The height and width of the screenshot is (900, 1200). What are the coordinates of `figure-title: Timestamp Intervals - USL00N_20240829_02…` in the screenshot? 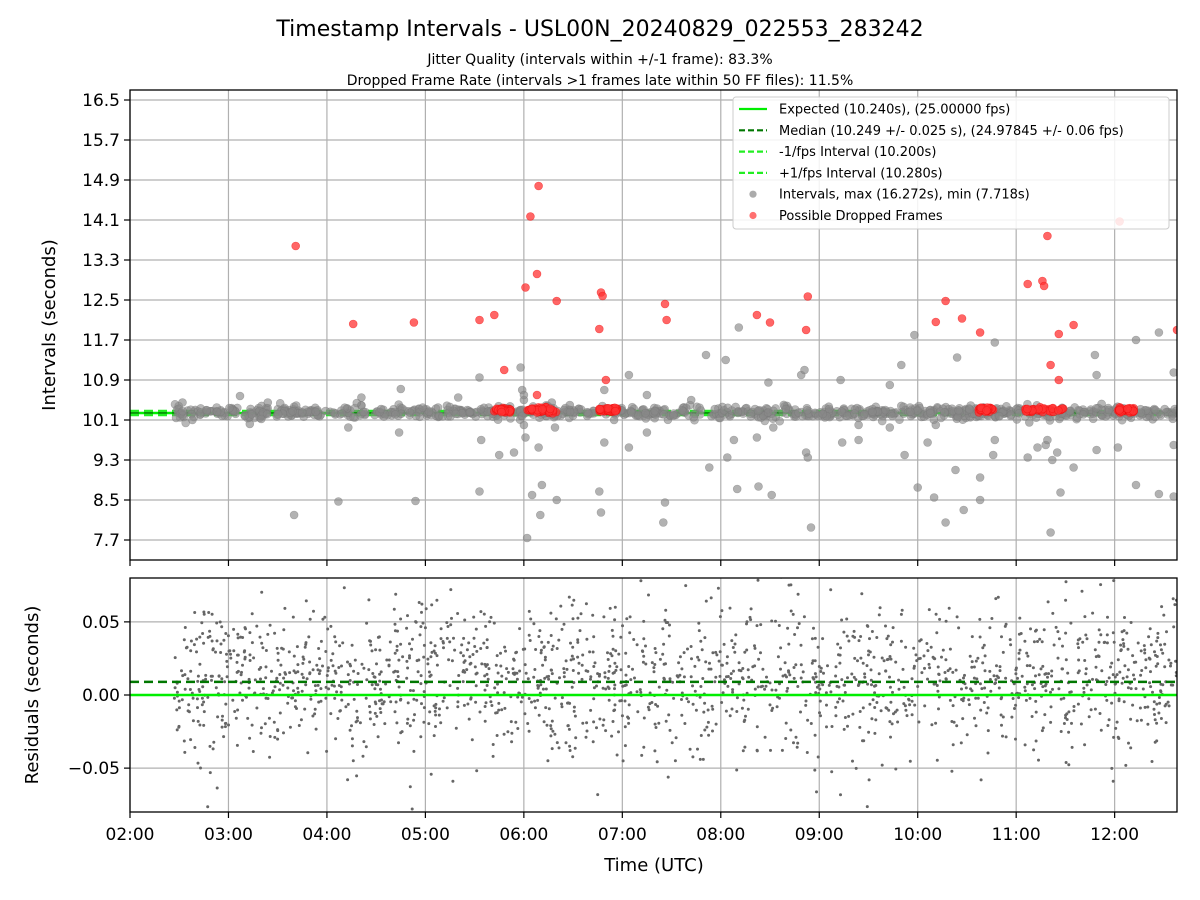 It's located at (599, 29).